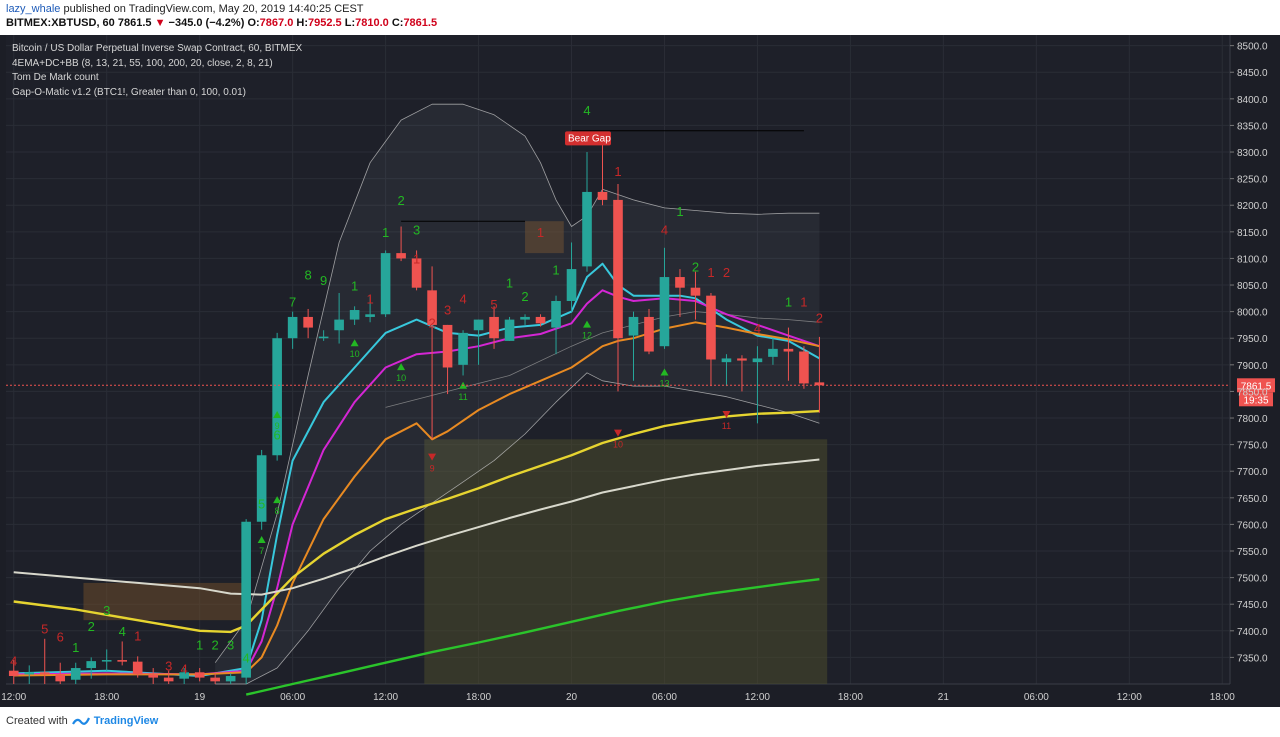 The height and width of the screenshot is (737, 1280). I want to click on last-price: 7861.5, so click(134, 23).